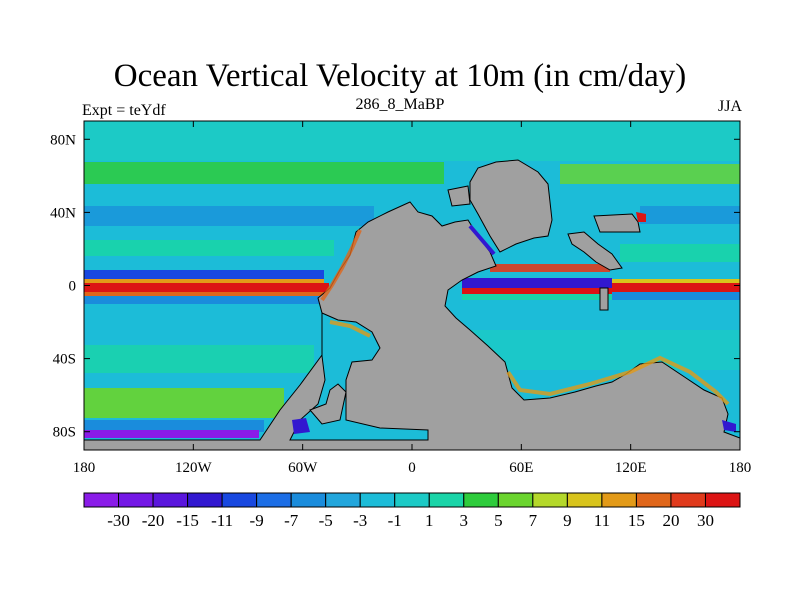 The image size is (800, 600). I want to click on colorbar-label: -1, so click(395, 520).